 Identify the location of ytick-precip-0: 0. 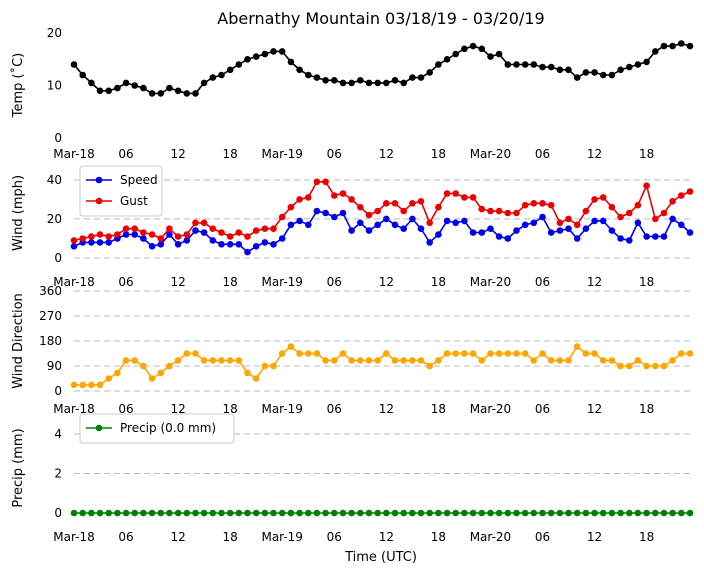
(58, 513).